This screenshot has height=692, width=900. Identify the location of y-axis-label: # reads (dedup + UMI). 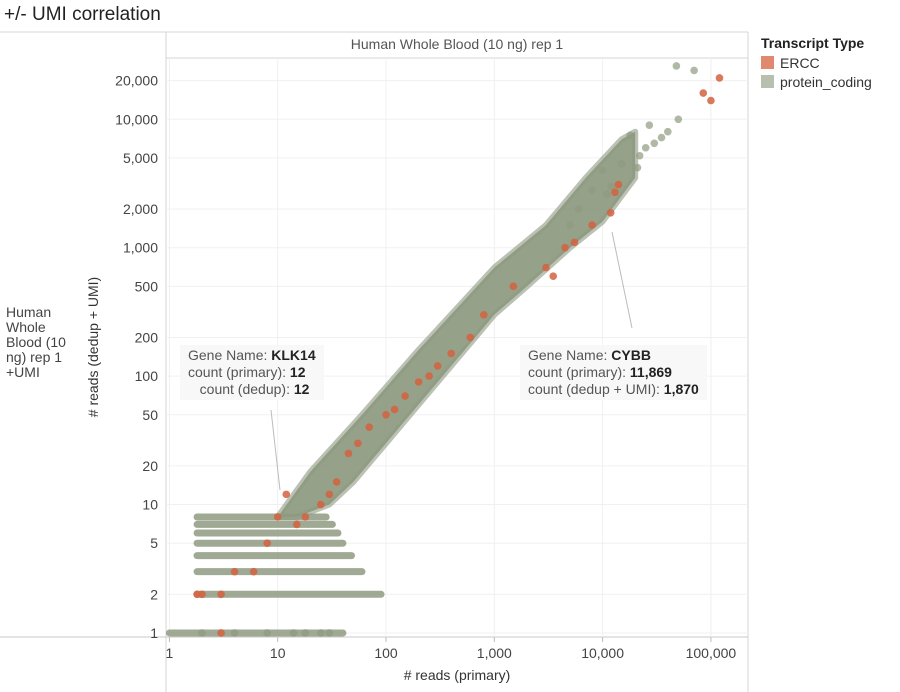
(93, 347).